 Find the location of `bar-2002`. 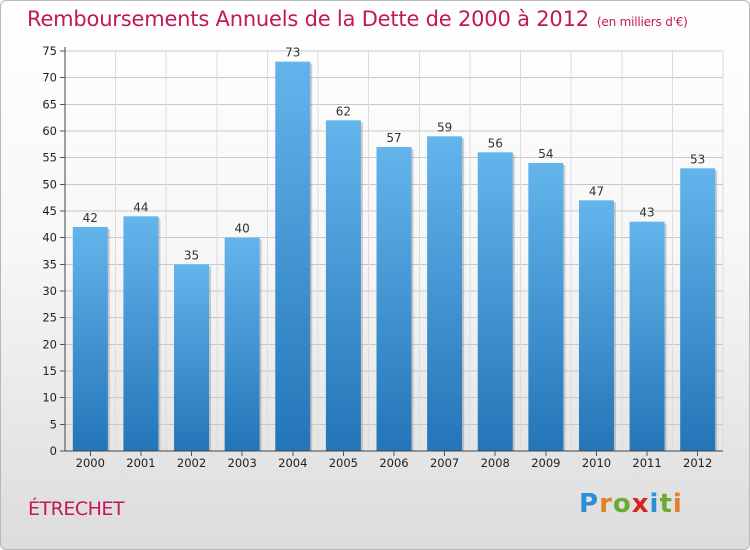

bar-2002 is located at coordinates (192, 357).